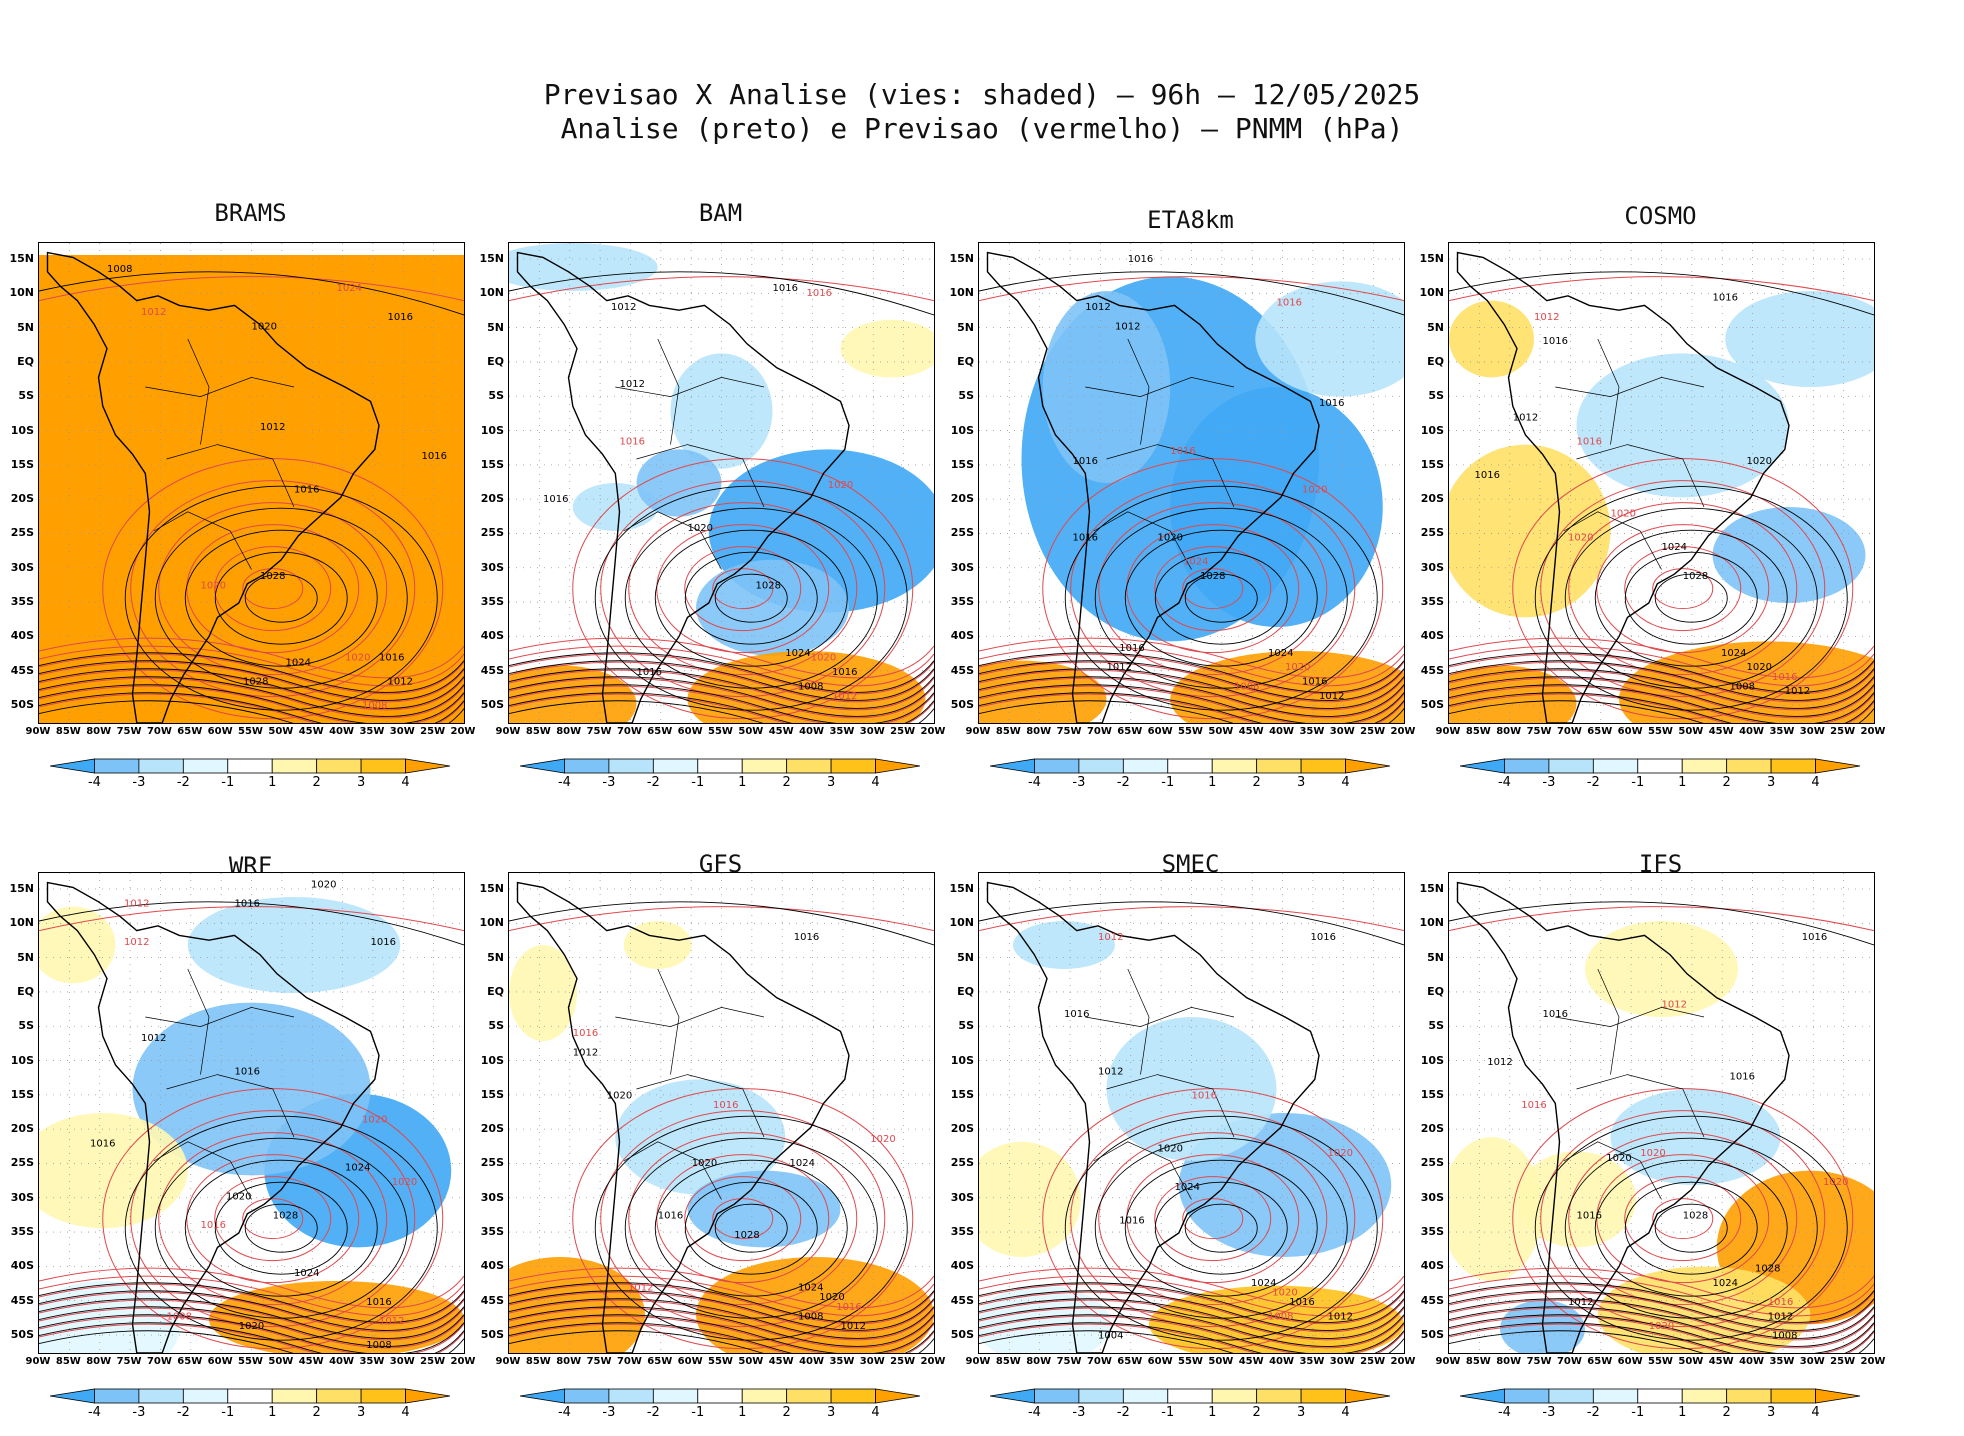  What do you see at coordinates (22, 567) in the screenshot?
I see `lat-label: 30S` at bounding box center [22, 567].